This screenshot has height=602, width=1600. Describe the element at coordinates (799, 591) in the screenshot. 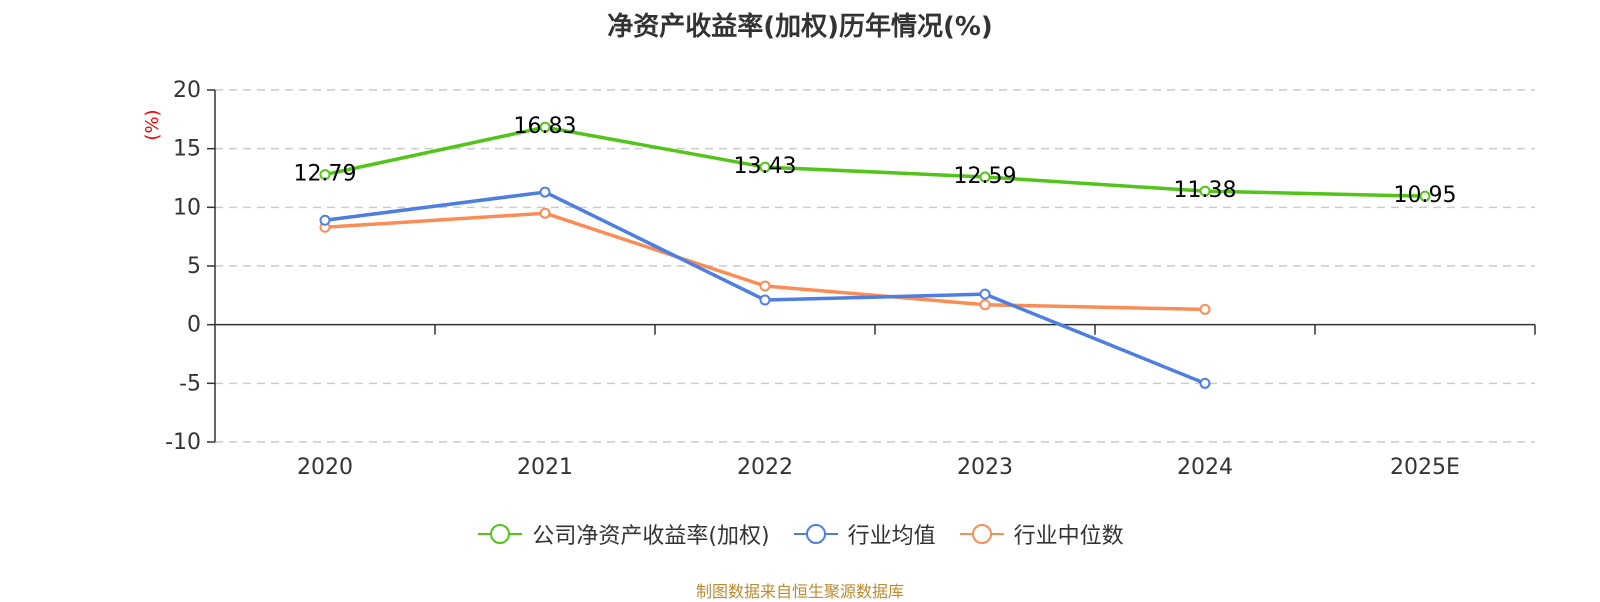

I see `source-footer: 制图数据来自恒生聚源数据库` at that location.